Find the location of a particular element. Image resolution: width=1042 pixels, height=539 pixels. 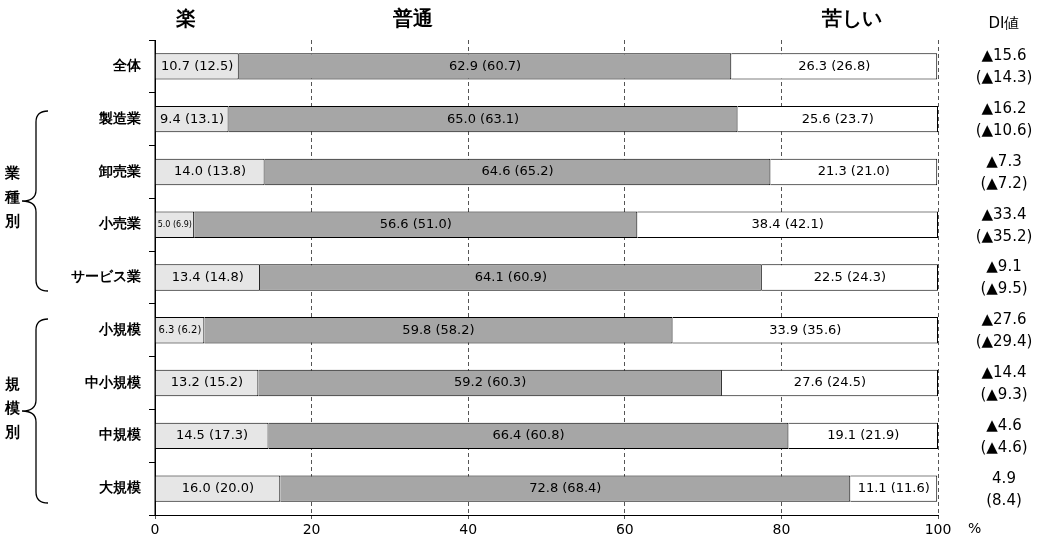

data-label: 11.1 (11.6) is located at coordinates (893, 487).